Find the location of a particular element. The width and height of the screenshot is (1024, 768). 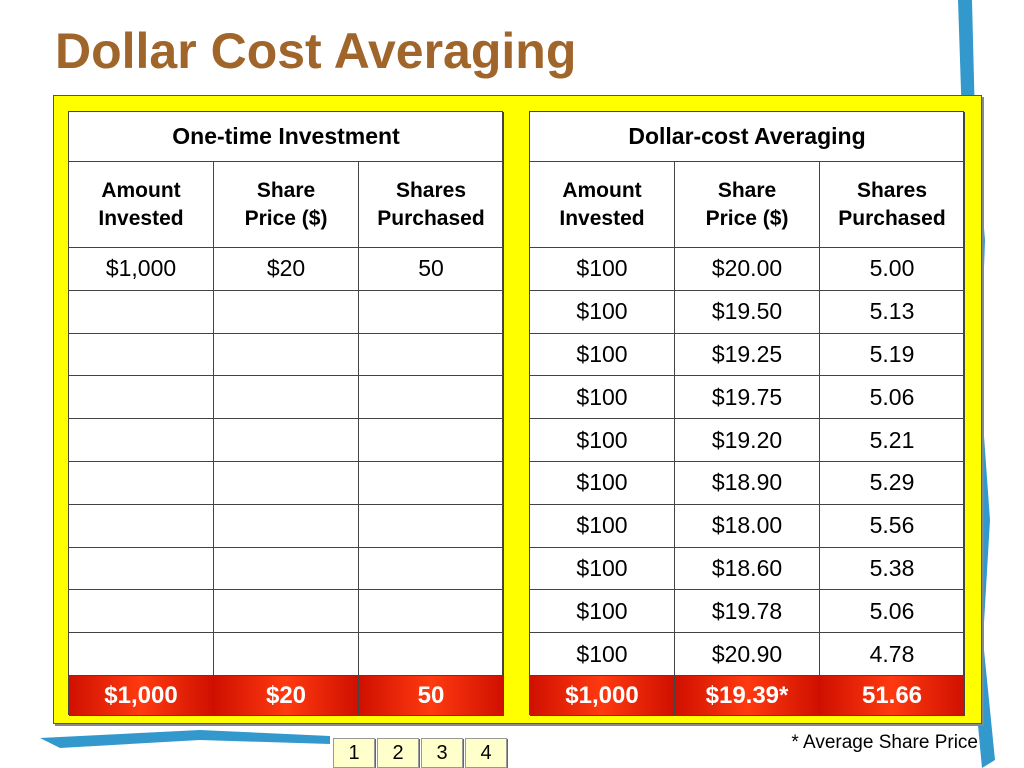

nav-button: 4 is located at coordinates (486, 753).